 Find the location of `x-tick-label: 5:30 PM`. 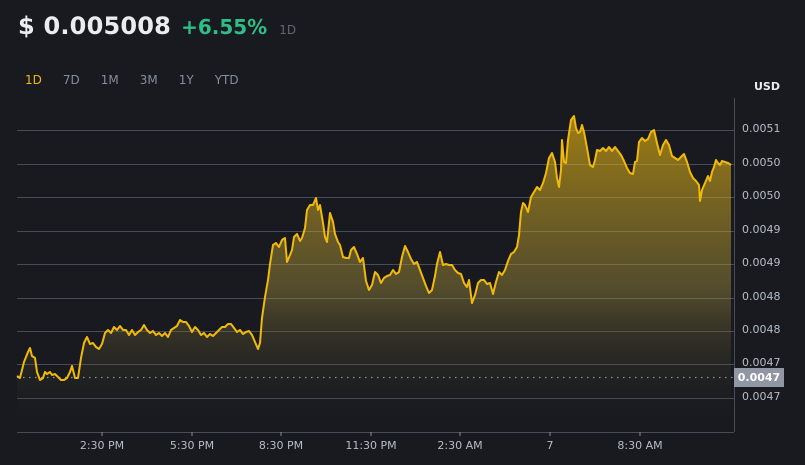

x-tick-label: 5:30 PM is located at coordinates (192, 445).